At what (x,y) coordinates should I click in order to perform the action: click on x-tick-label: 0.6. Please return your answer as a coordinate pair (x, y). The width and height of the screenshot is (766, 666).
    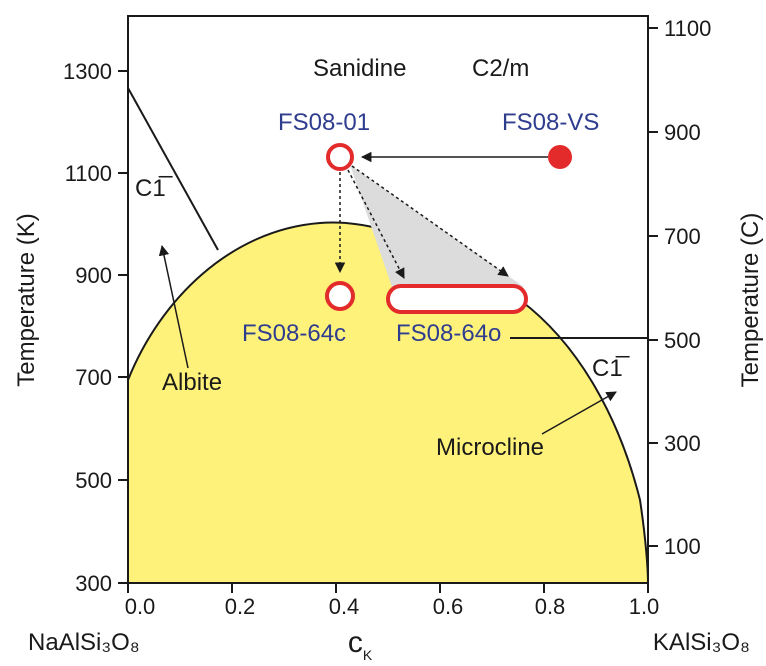
    Looking at the image, I should click on (448, 606).